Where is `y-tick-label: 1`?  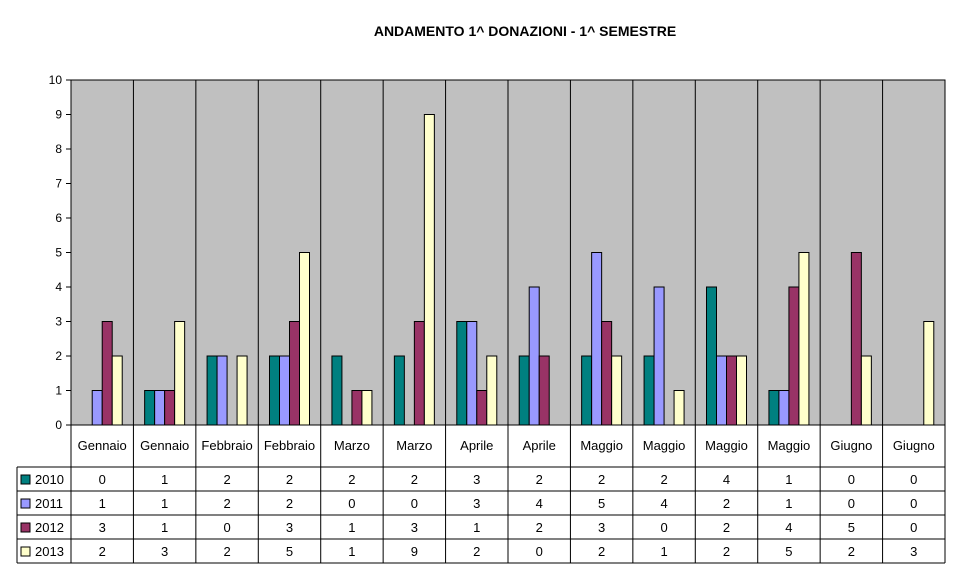 y-tick-label: 1 is located at coordinates (58, 391).